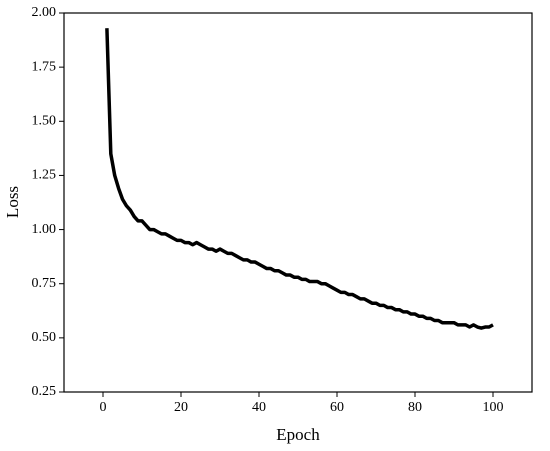 This screenshot has width=550, height=451. I want to click on x-tick-label: 0, so click(103, 407).